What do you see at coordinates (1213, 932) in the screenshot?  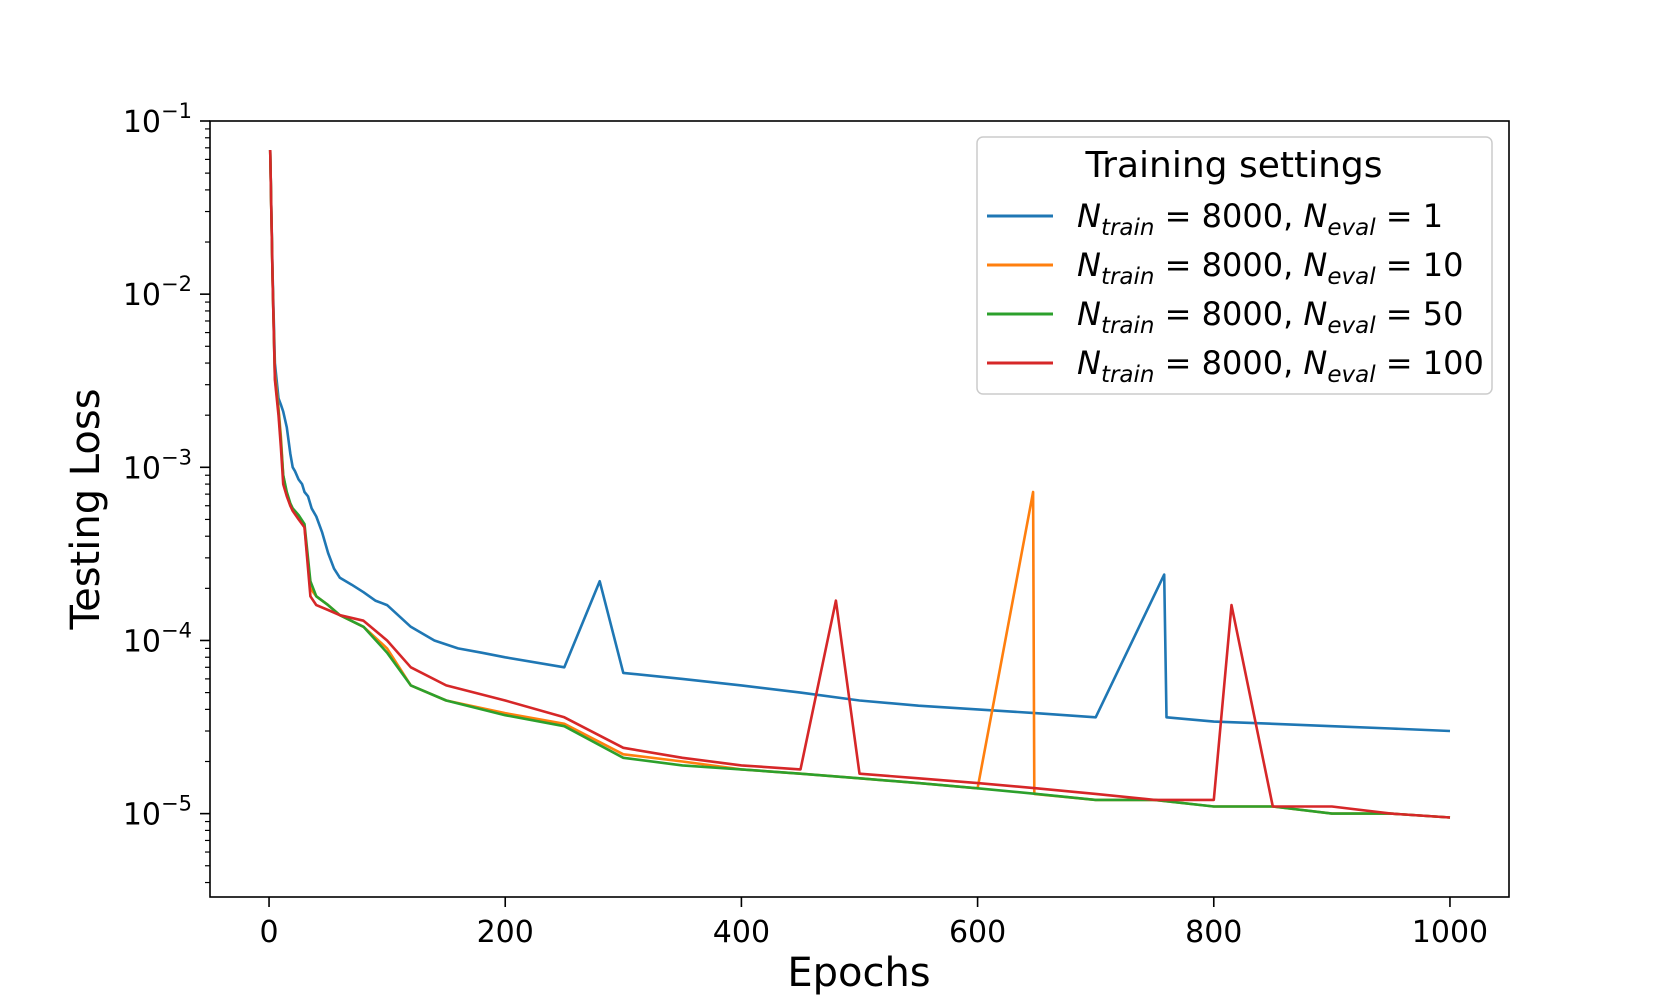 I see `x-tick-label: 800` at bounding box center [1213, 932].